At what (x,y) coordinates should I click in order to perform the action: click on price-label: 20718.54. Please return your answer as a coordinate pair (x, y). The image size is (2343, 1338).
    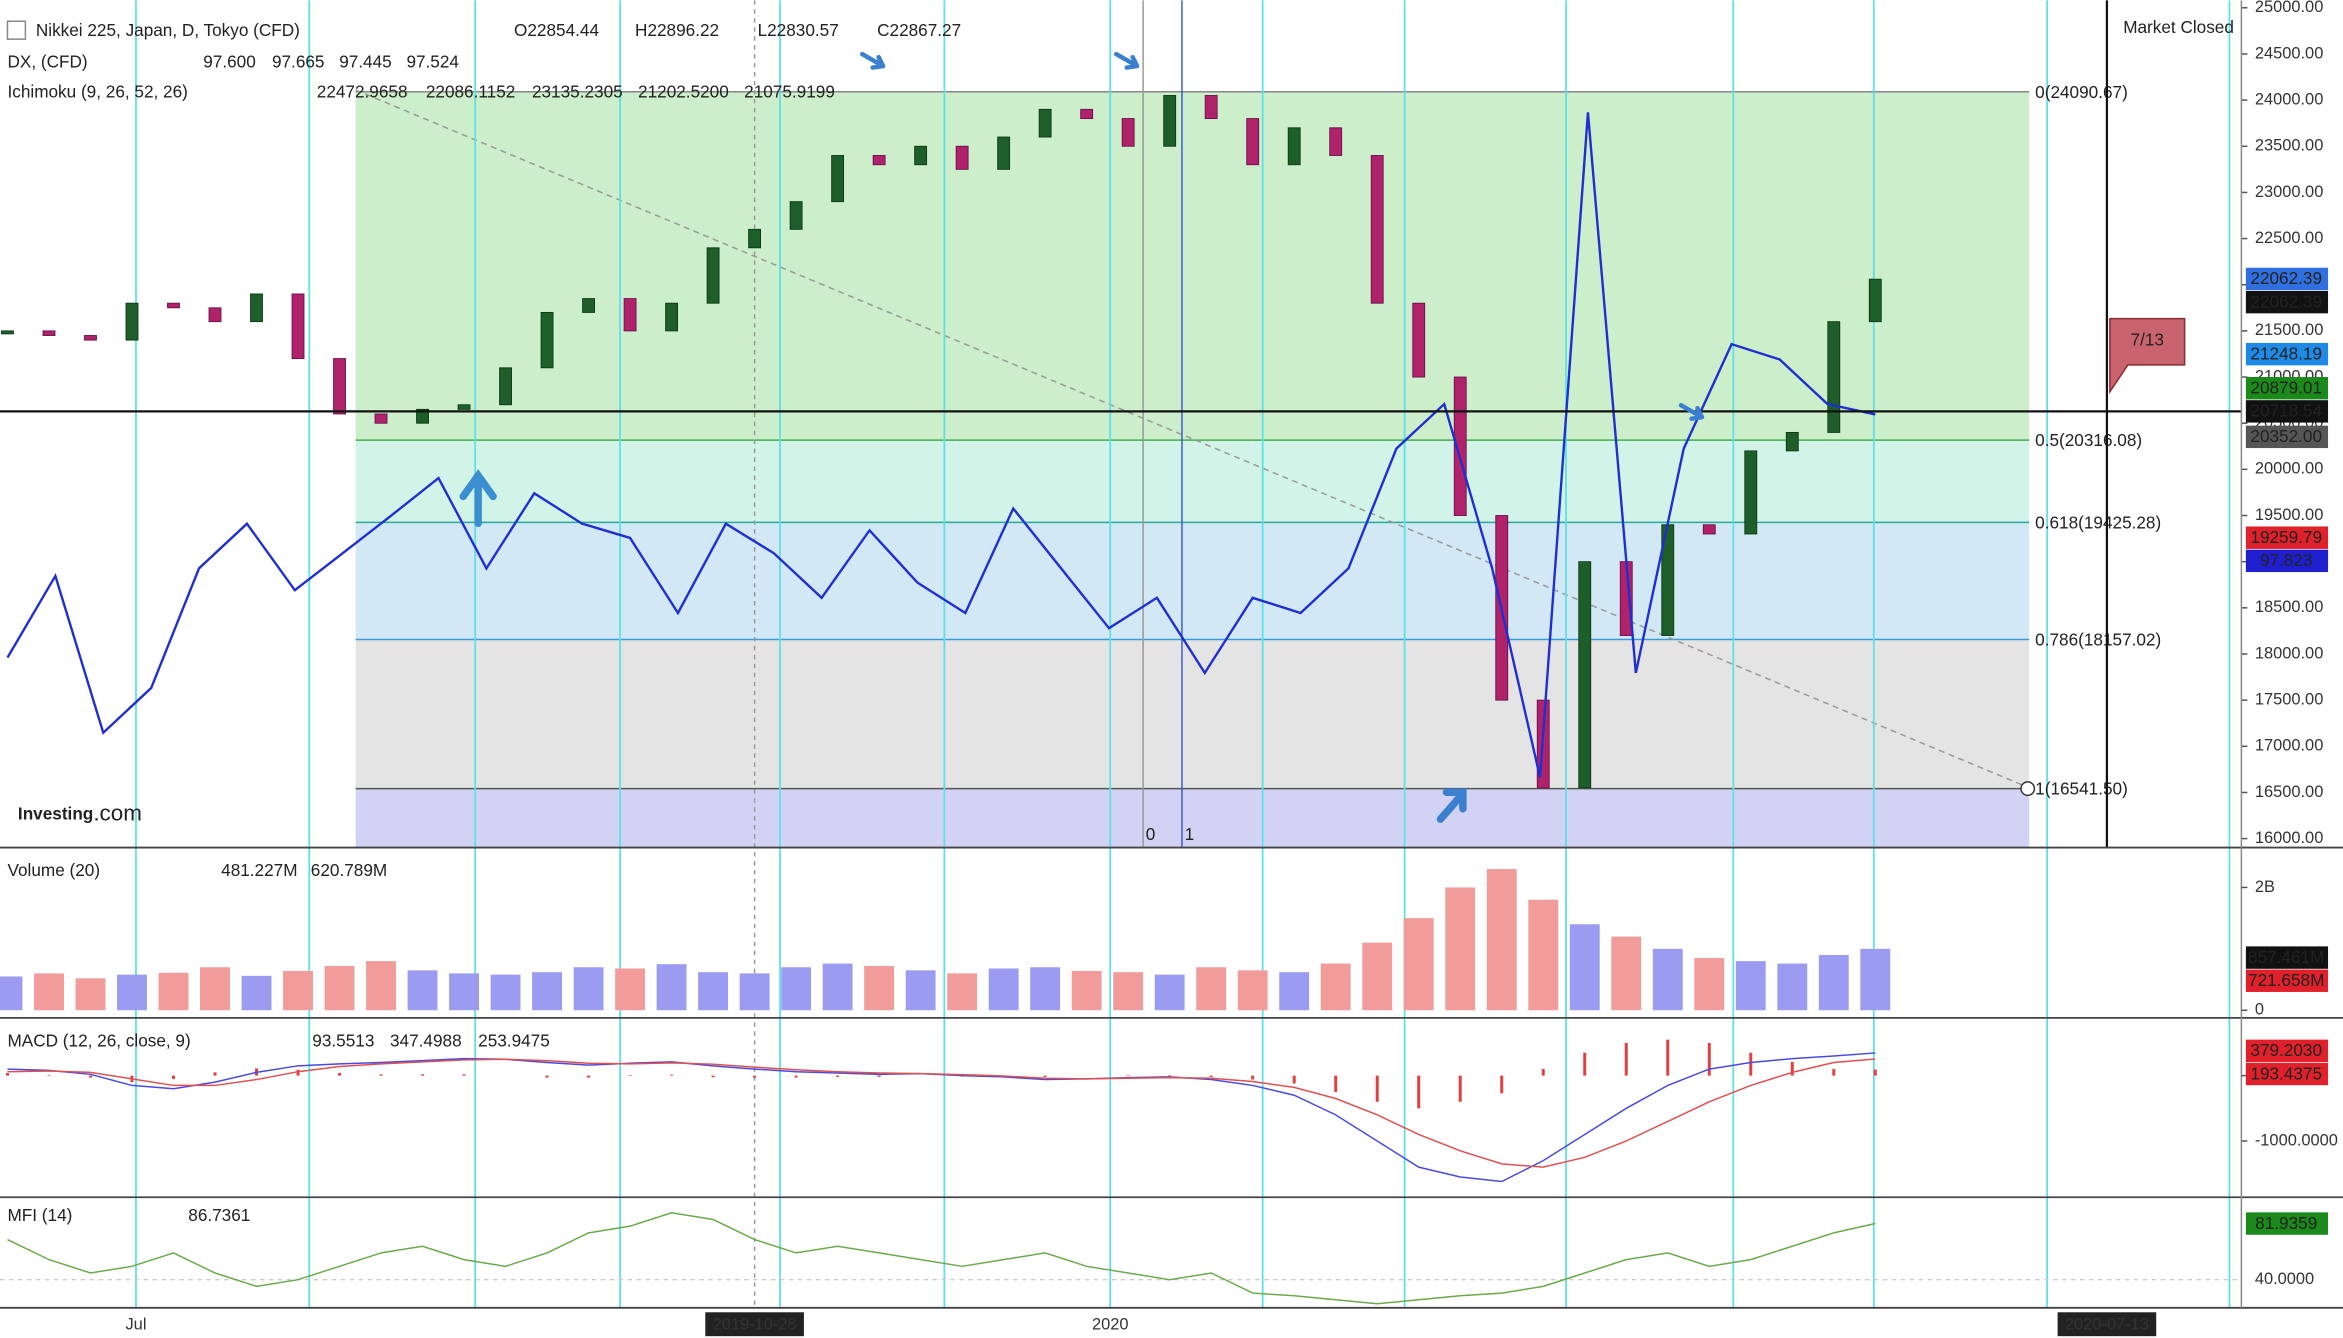
    Looking at the image, I should click on (2286, 411).